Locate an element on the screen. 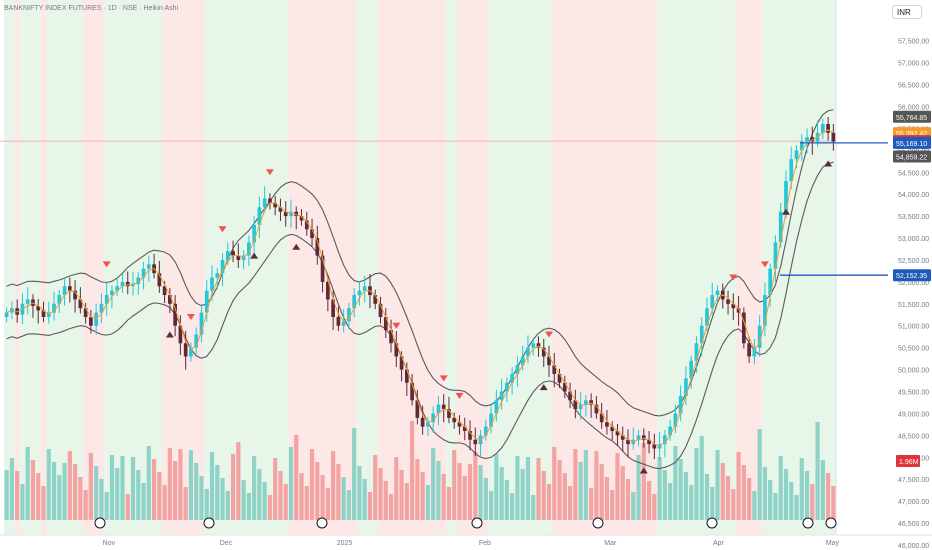 This screenshot has width=932, height=550. volume-label-text: 1.96M is located at coordinates (909, 462).